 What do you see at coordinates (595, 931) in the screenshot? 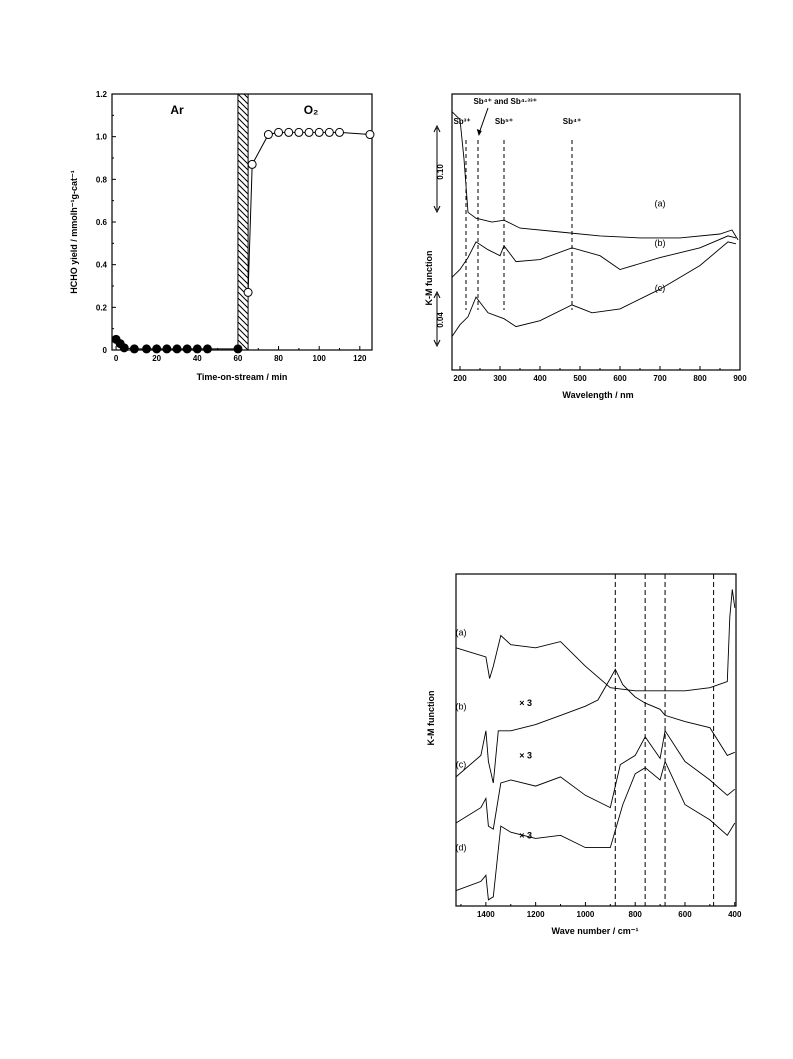
I see `x-axis-title: Wave number / cm⁻¹` at bounding box center [595, 931].